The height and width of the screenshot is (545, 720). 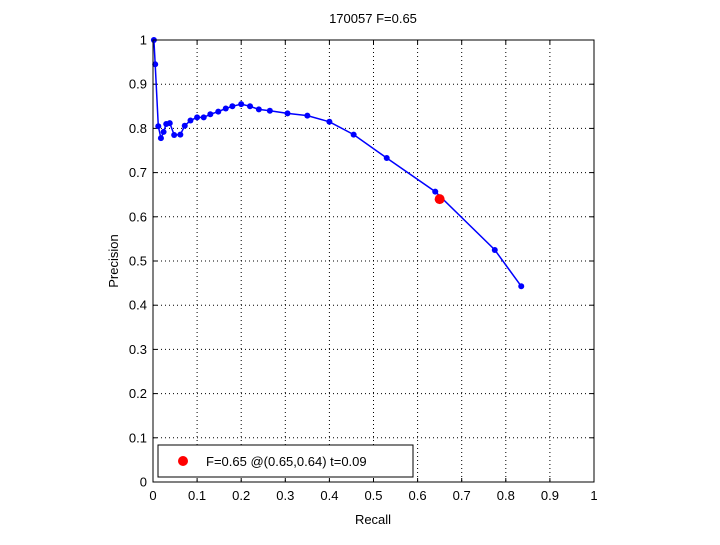 I want to click on x-tick-label: 0.7, so click(x=462, y=495).